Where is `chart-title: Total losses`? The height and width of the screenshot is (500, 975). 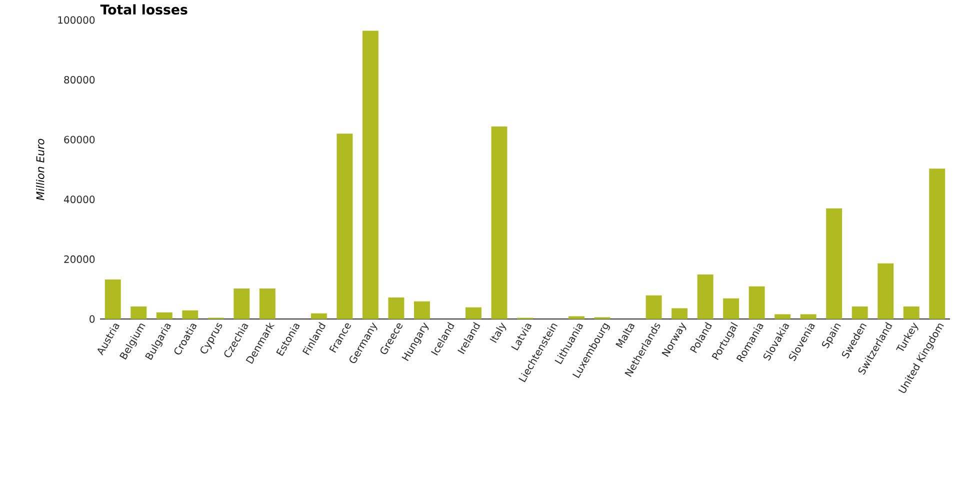
chart-title: Total losses is located at coordinates (144, 9).